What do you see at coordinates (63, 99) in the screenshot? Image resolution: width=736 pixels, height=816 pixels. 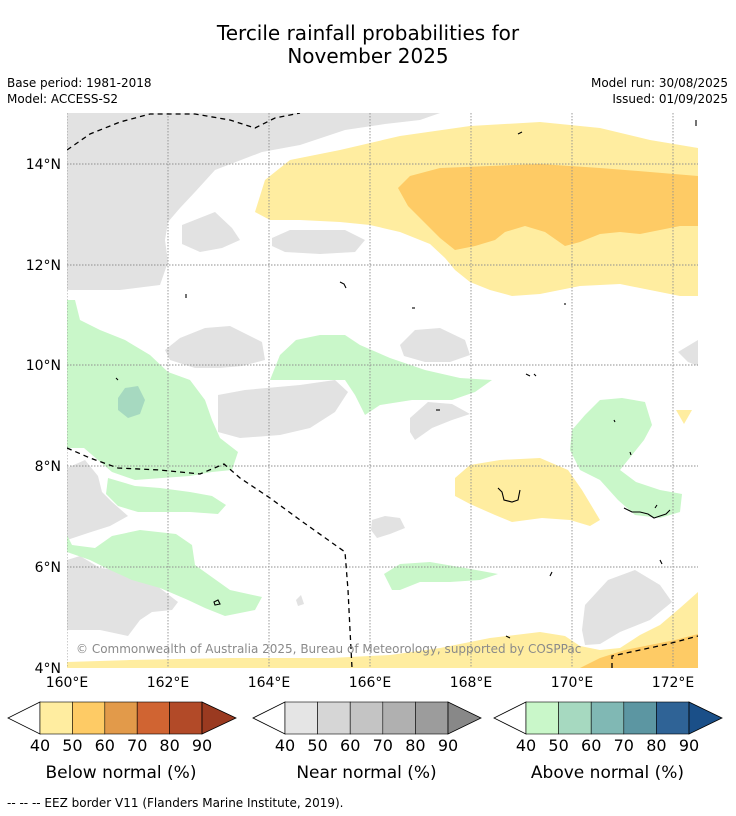 I see `model-name: Model: ACCESS-S2` at bounding box center [63, 99].